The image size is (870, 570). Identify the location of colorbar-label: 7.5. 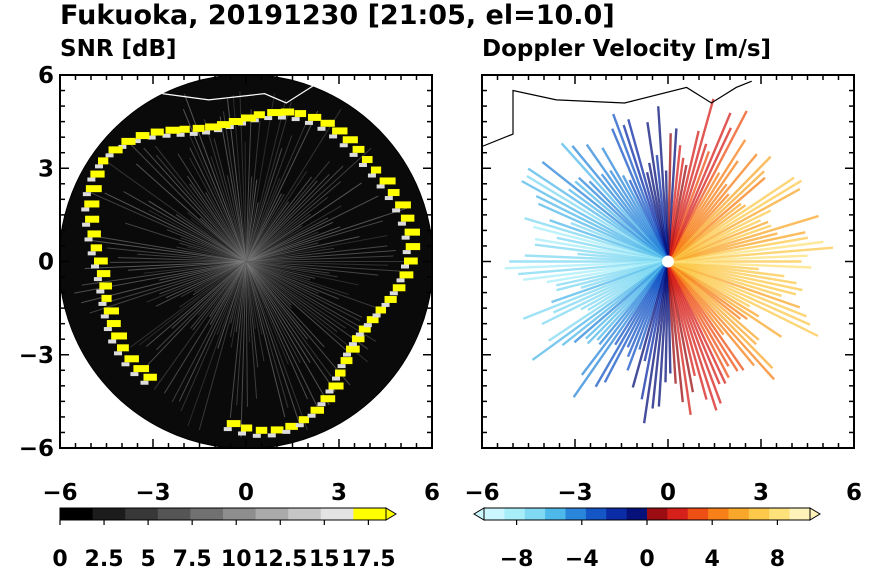
(192, 558).